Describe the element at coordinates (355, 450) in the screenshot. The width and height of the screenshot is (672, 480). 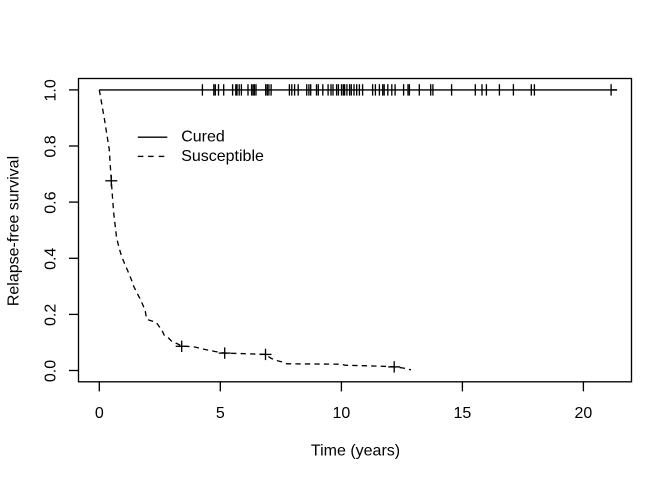
I see `svg-text: Time (years)` at that location.